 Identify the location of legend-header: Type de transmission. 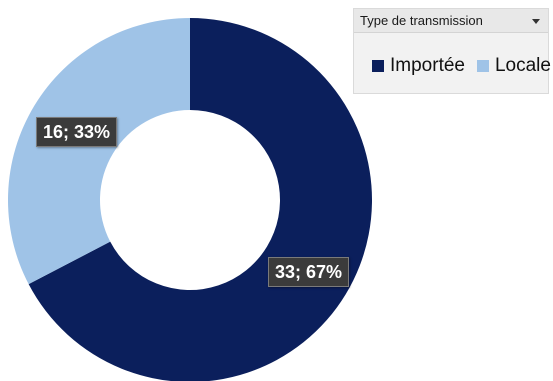
(451, 21).